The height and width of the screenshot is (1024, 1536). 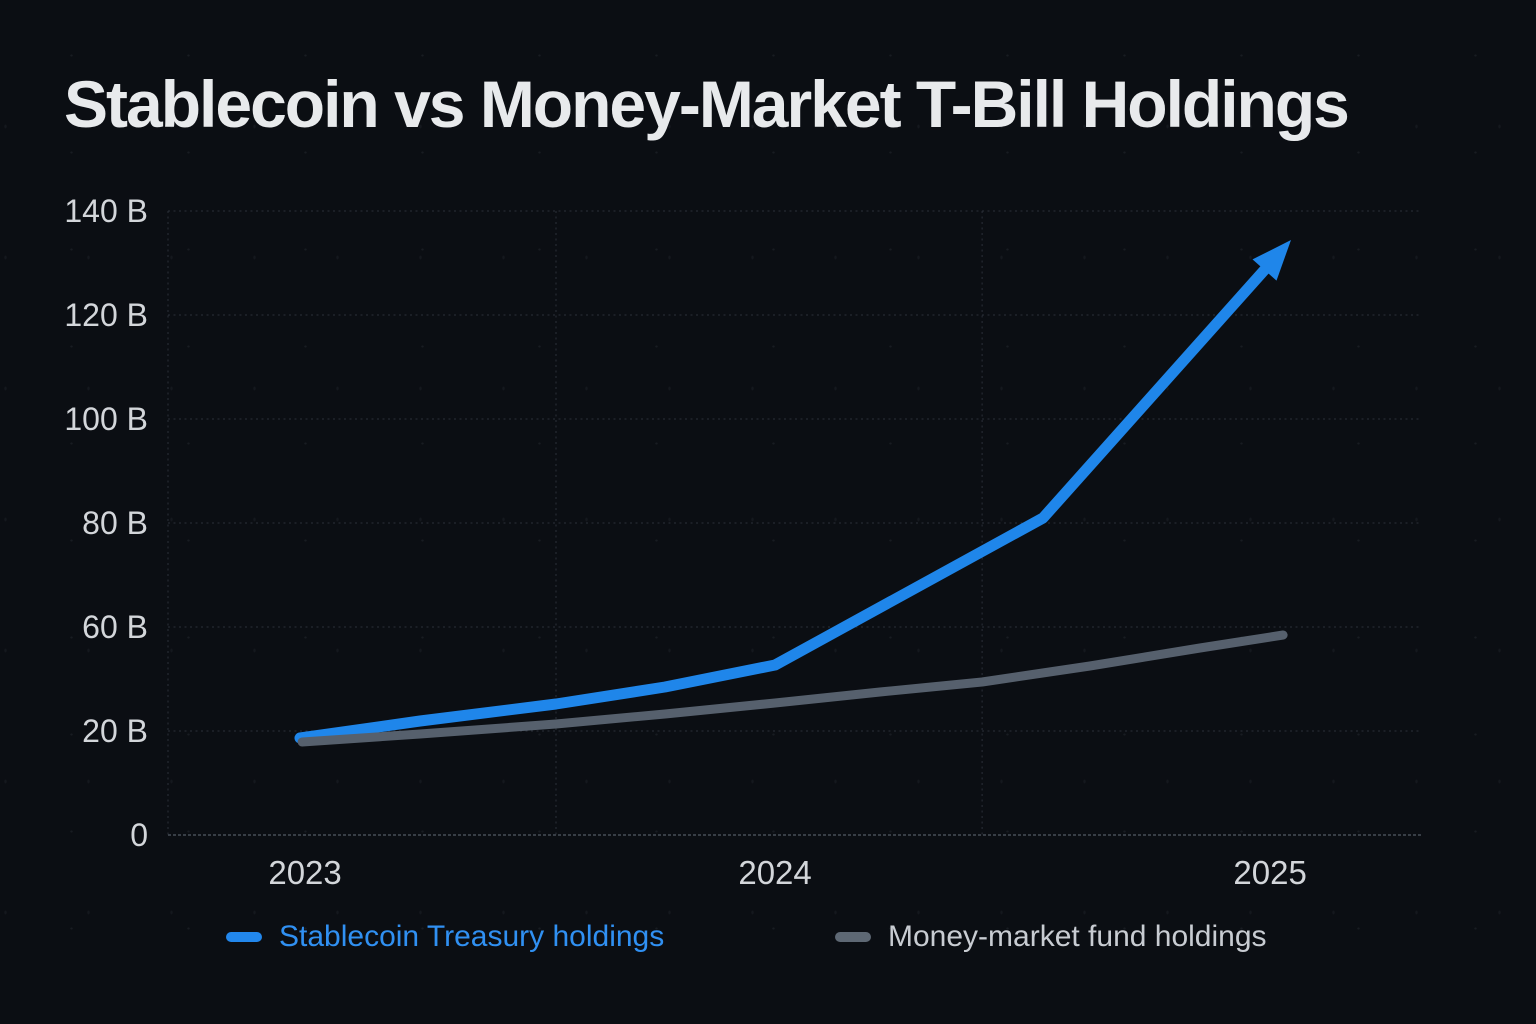 I want to click on x-axis-labels: 2023 2024 2025, so click(x=795, y=873).